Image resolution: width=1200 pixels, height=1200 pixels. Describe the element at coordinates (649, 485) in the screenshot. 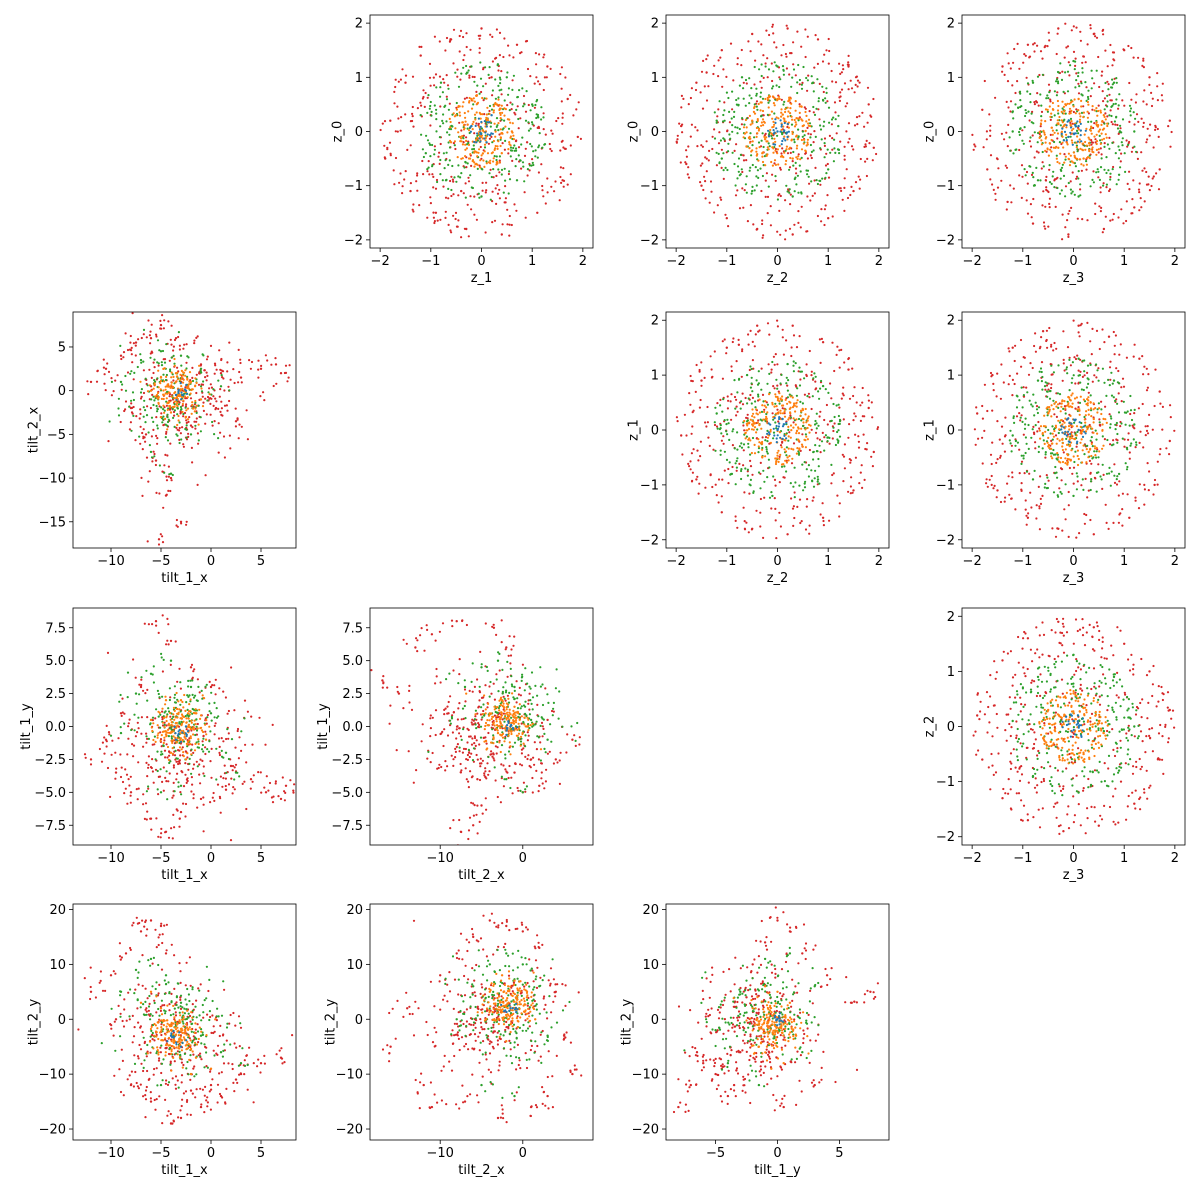

I see `y-tick-label: −1` at that location.